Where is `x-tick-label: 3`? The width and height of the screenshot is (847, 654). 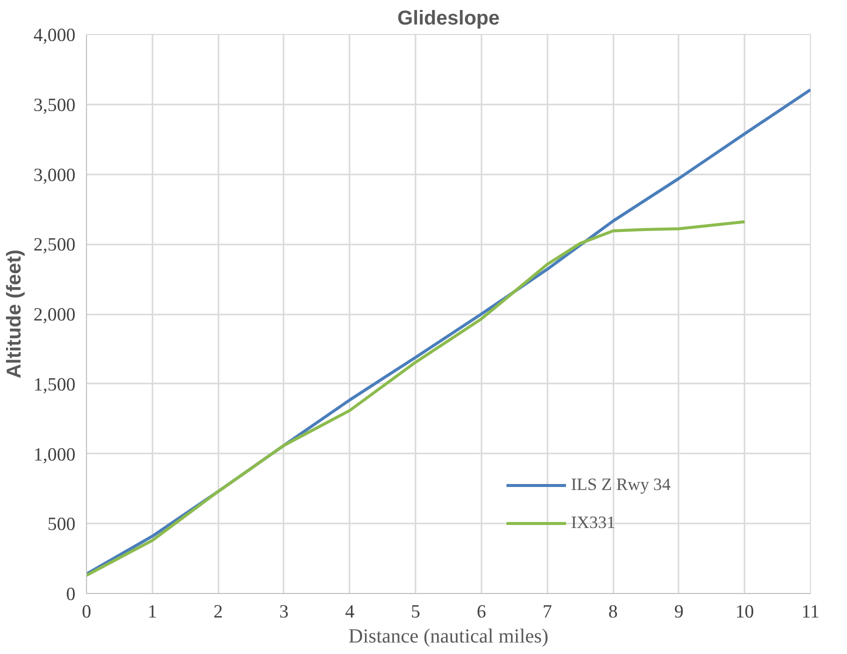 x-tick-label: 3 is located at coordinates (284, 612).